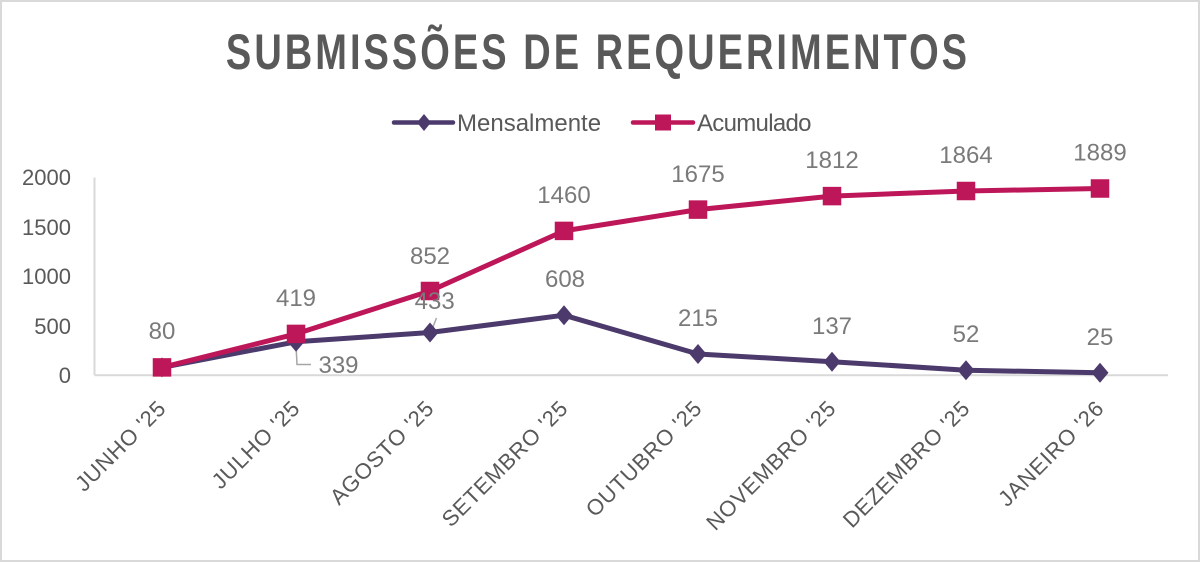 The image size is (1200, 562). What do you see at coordinates (46, 177) in the screenshot?
I see `svg-text: 2000` at bounding box center [46, 177].